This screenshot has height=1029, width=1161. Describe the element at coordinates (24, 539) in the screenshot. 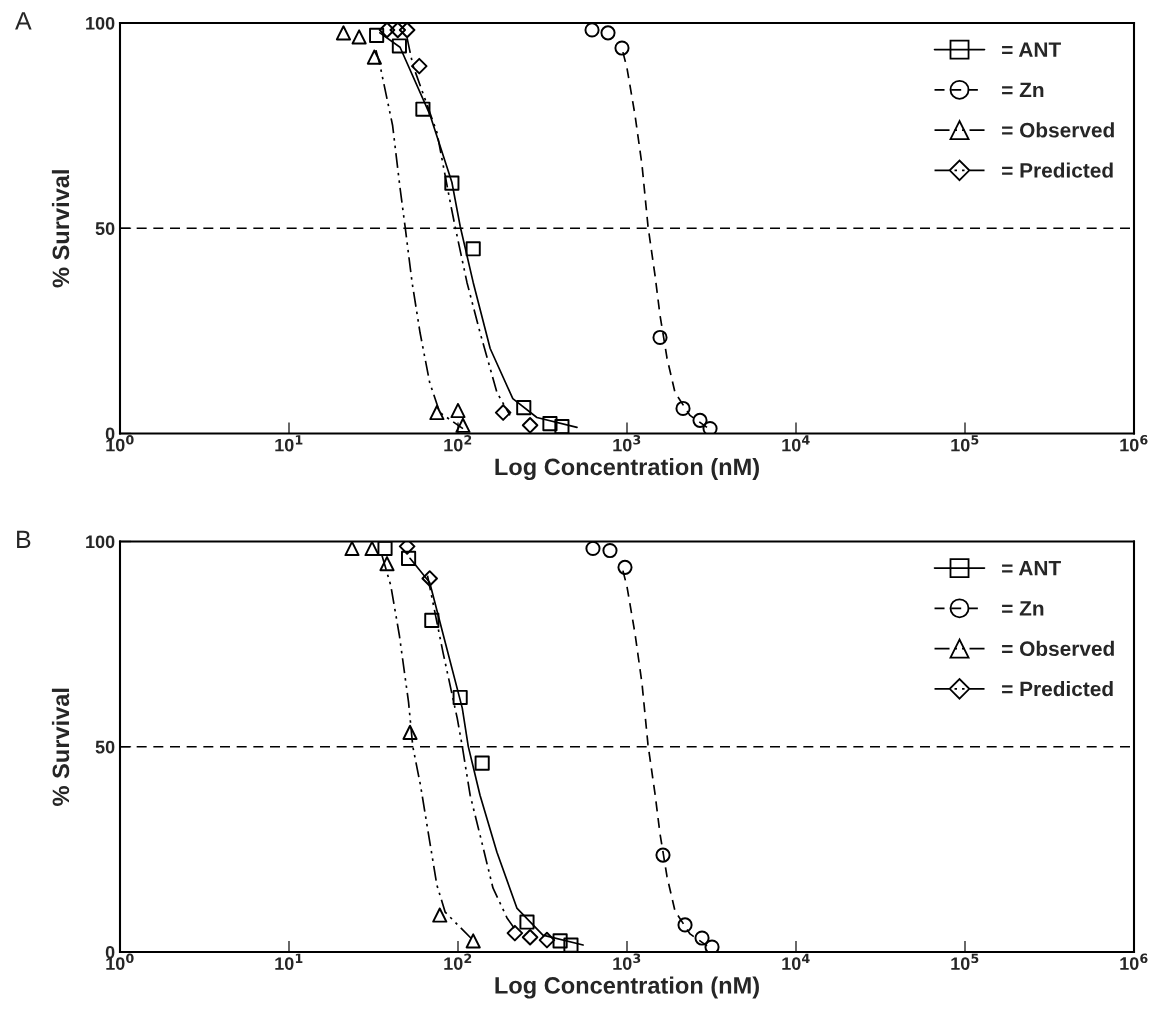

I see `text: B` at that location.